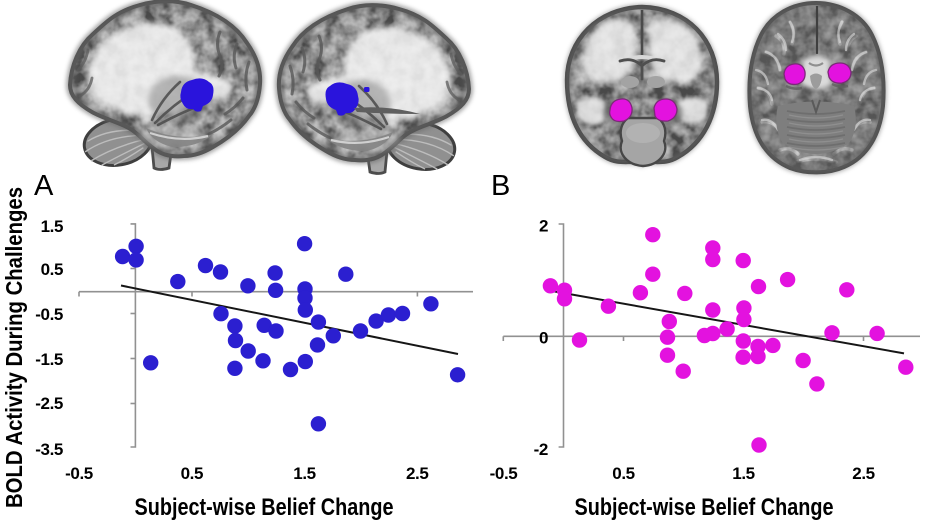 The width and height of the screenshot is (926, 527). Describe the element at coordinates (541, 449) in the screenshot. I see `svg-text: -2` at that location.